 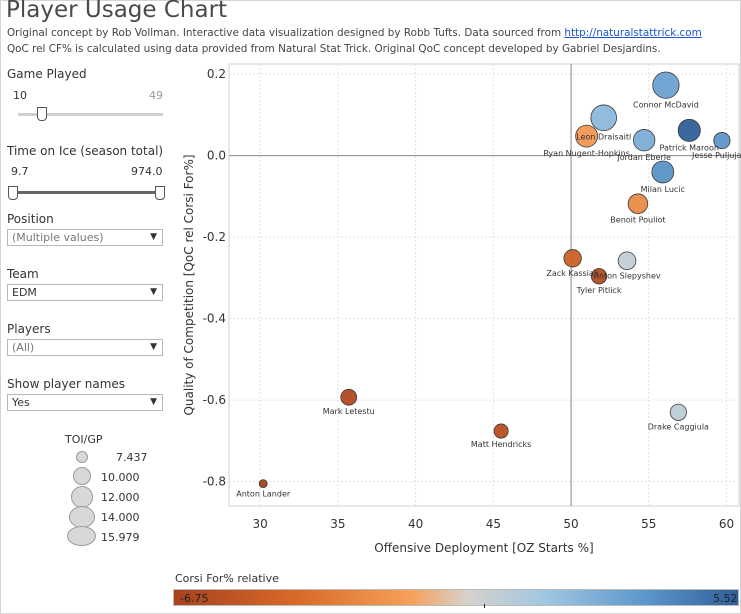 What do you see at coordinates (570, 524) in the screenshot?
I see `x-tick-label: 50` at bounding box center [570, 524].